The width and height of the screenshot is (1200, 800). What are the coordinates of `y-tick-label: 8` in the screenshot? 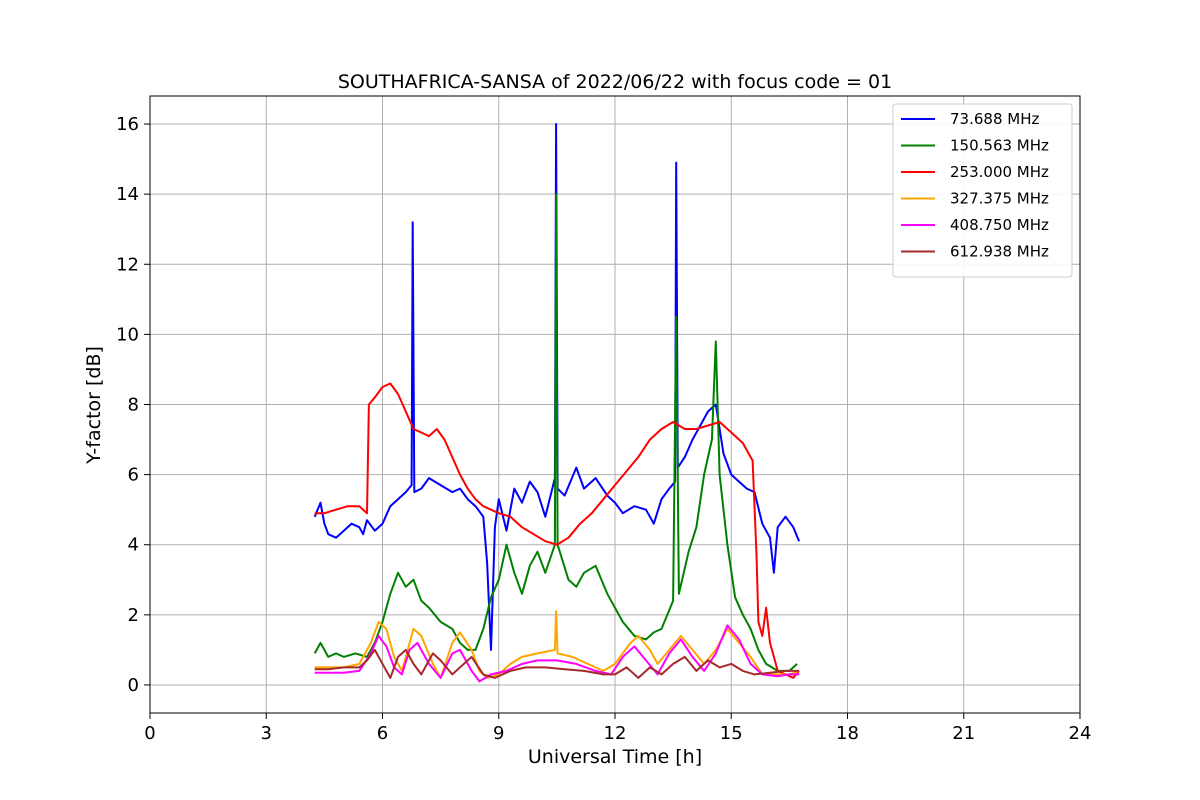 It's located at (133, 405).